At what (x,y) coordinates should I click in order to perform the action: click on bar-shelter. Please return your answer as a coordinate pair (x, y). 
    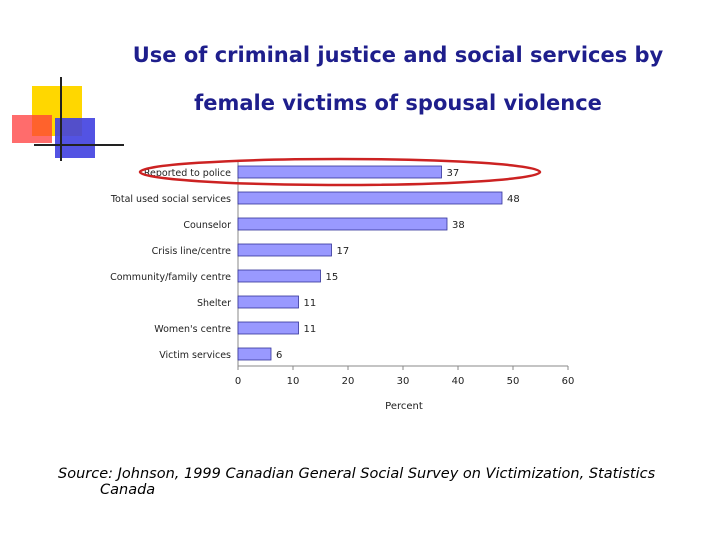
    Looking at the image, I should click on (268, 302).